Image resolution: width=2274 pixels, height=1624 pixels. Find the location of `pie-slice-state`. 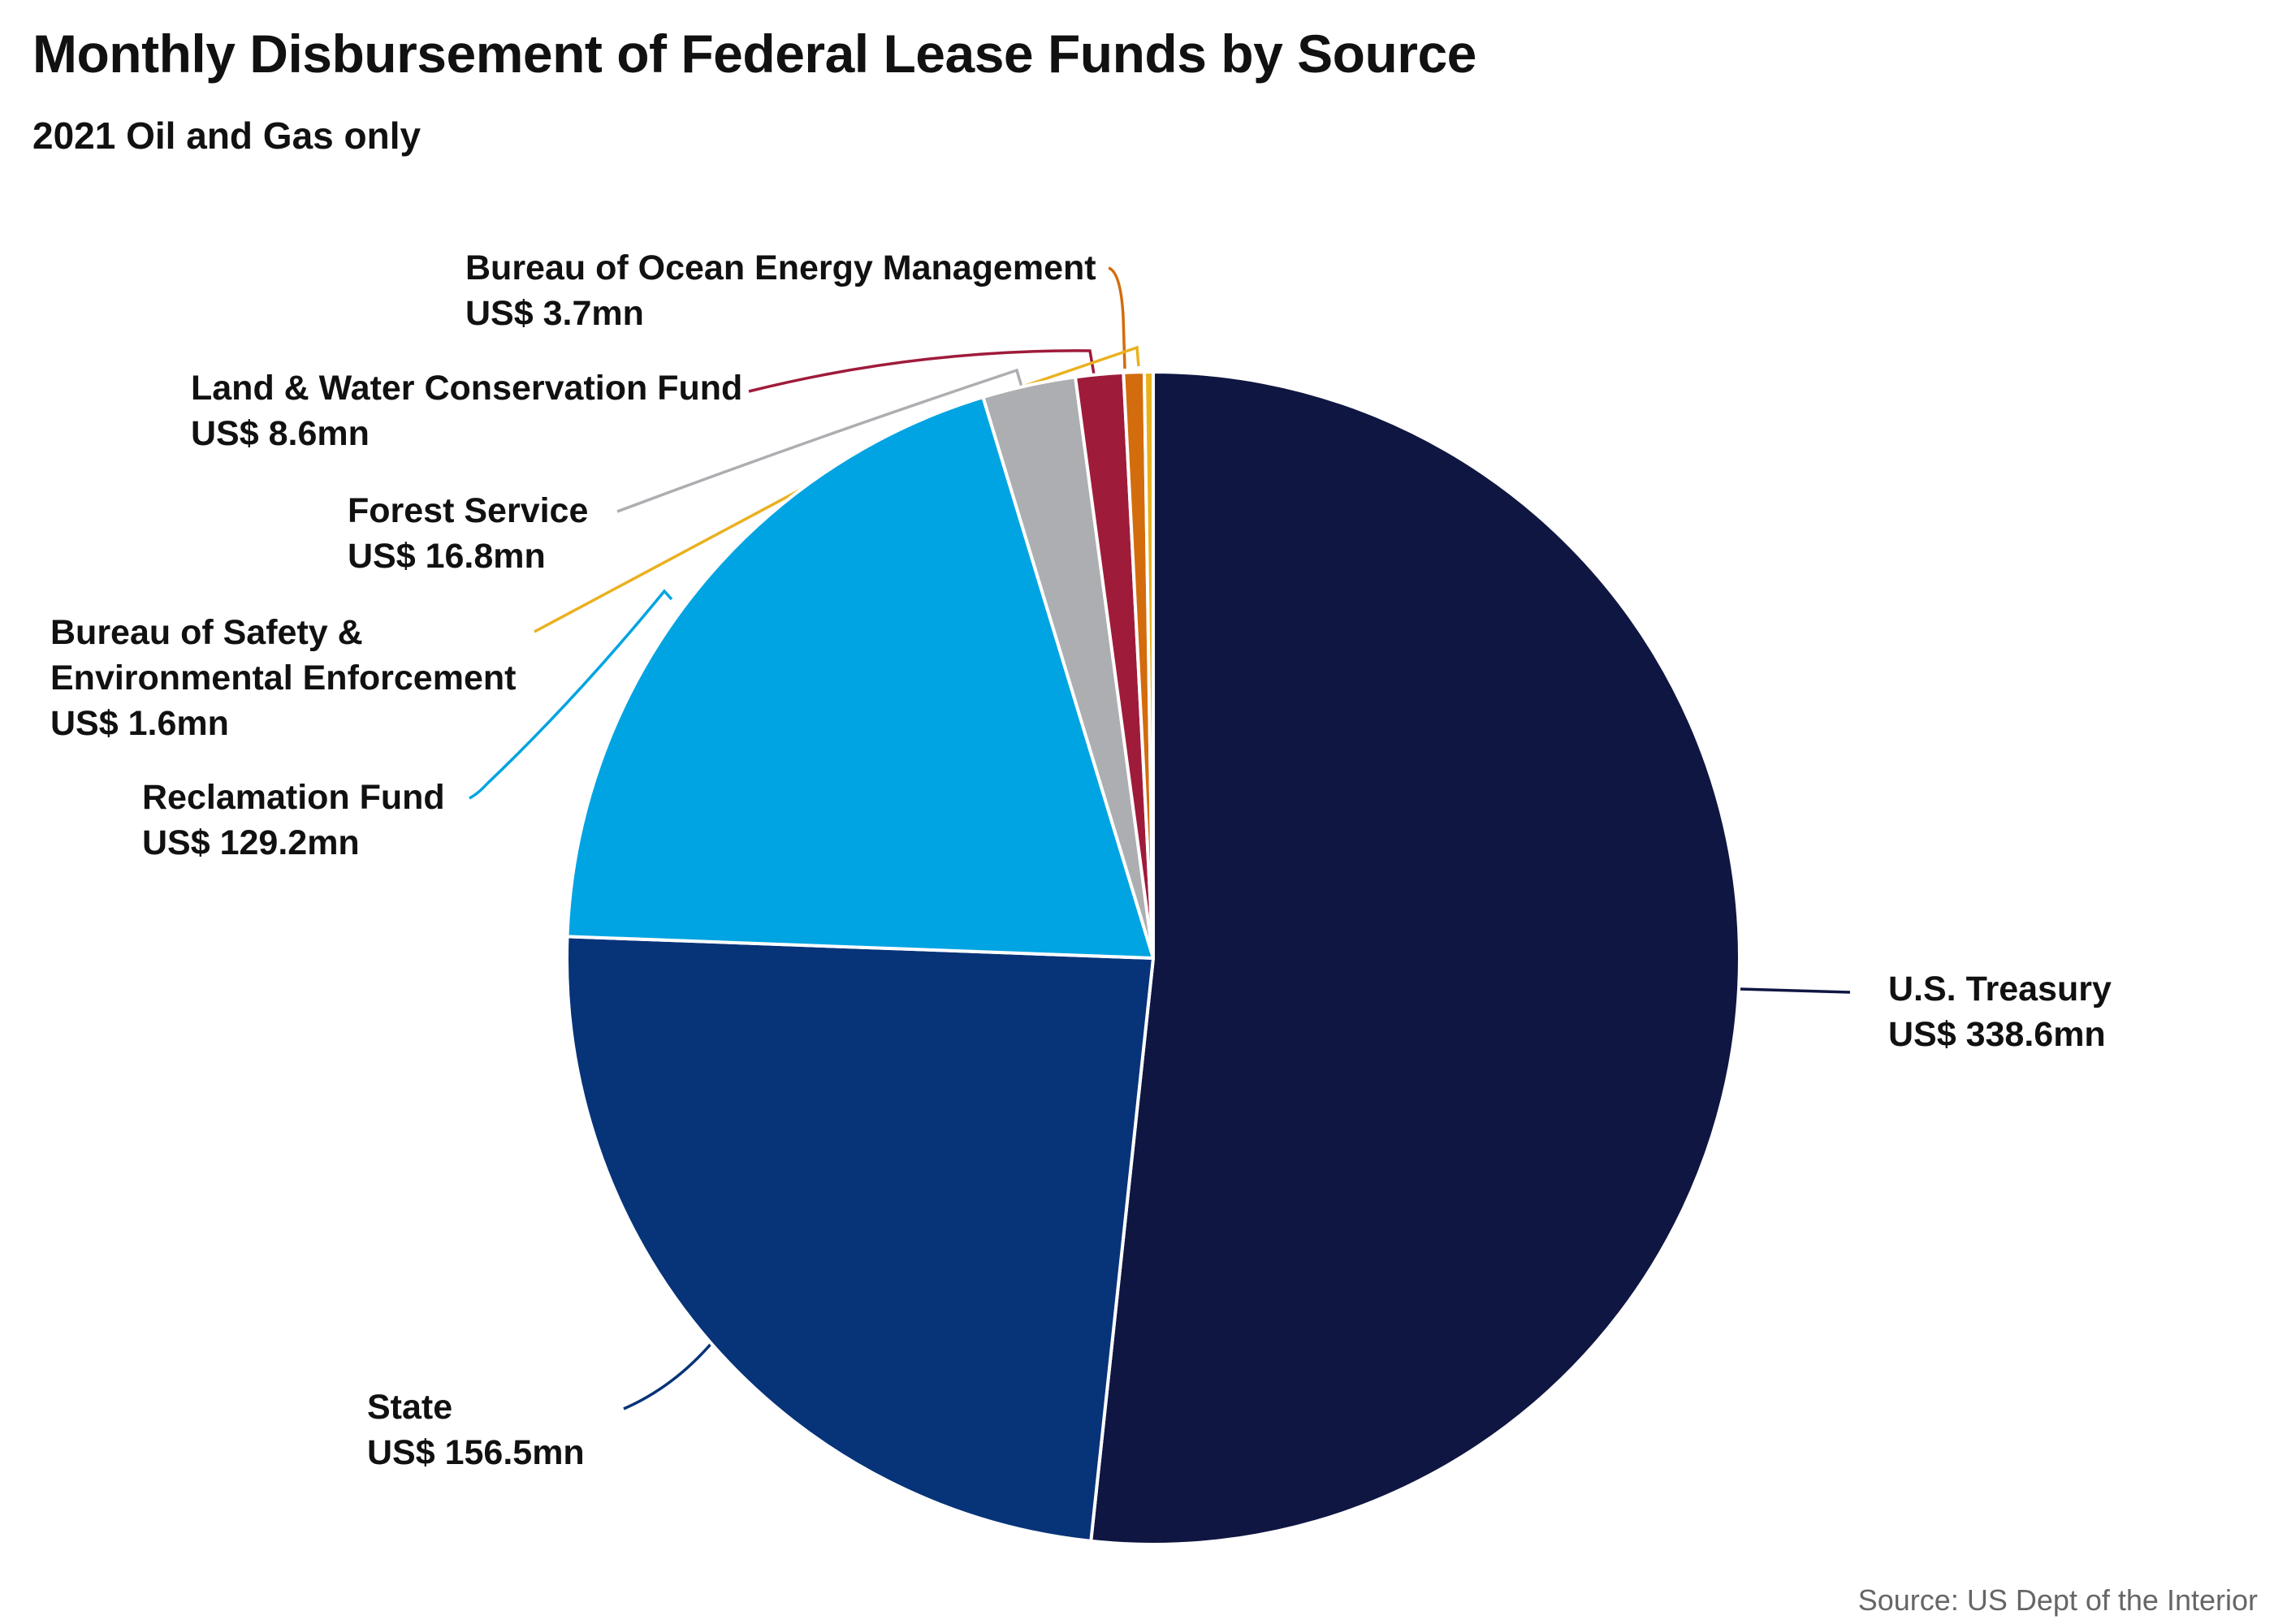

pie-slice-state is located at coordinates (860, 1239).